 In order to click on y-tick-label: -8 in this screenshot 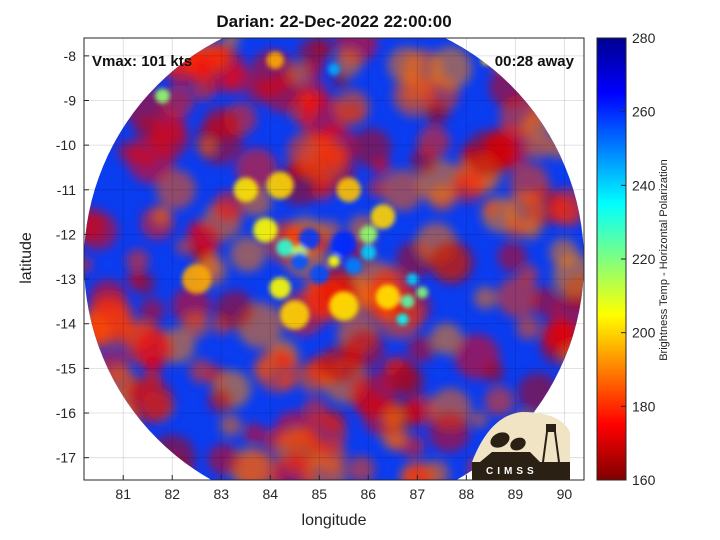, I will do `click(70, 56)`.